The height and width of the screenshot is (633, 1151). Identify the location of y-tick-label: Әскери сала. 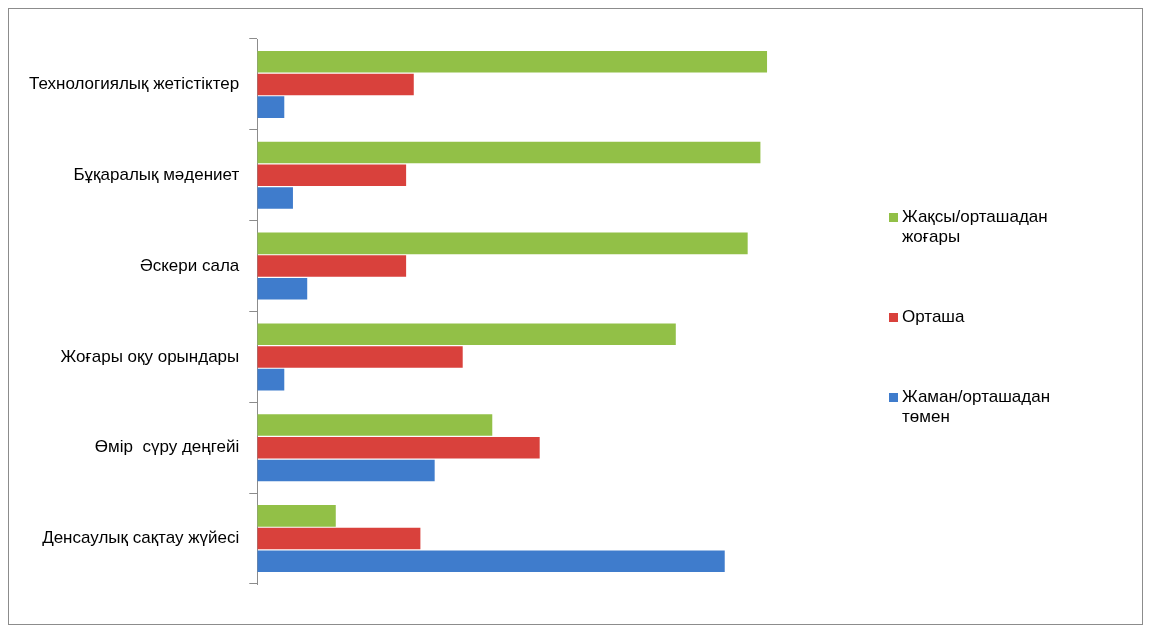
(189, 265).